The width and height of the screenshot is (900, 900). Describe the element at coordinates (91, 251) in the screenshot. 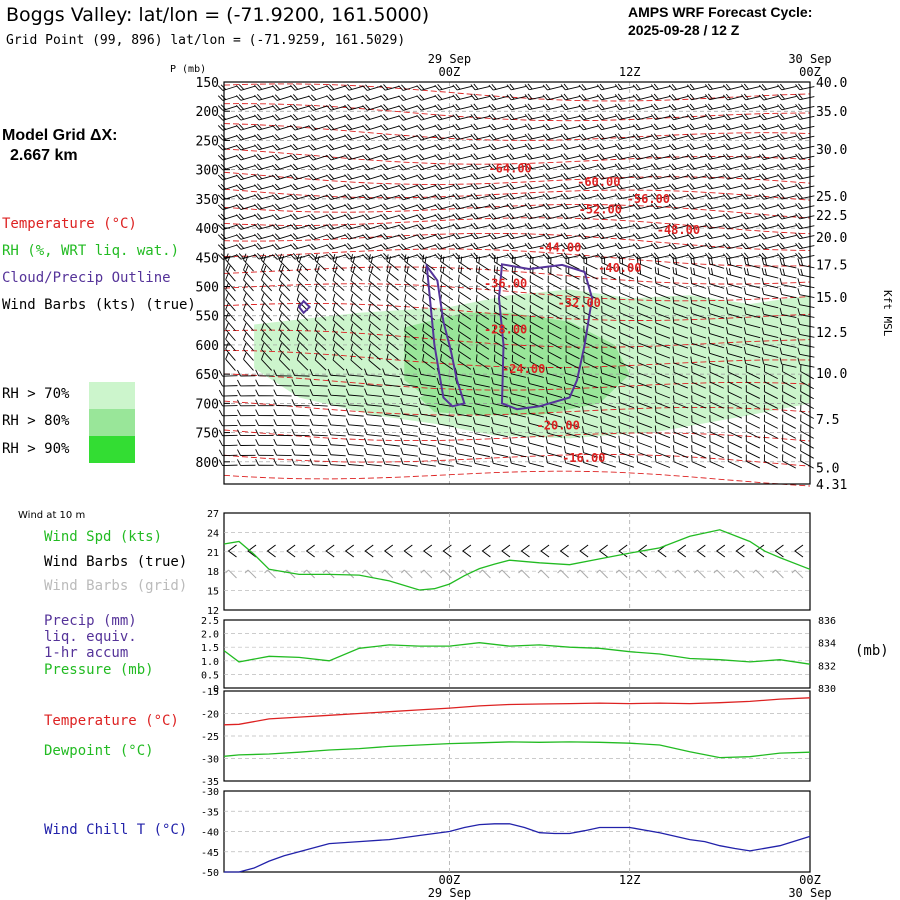

I see `legend-rh: RH (%, WRT liq. wat.)` at that location.